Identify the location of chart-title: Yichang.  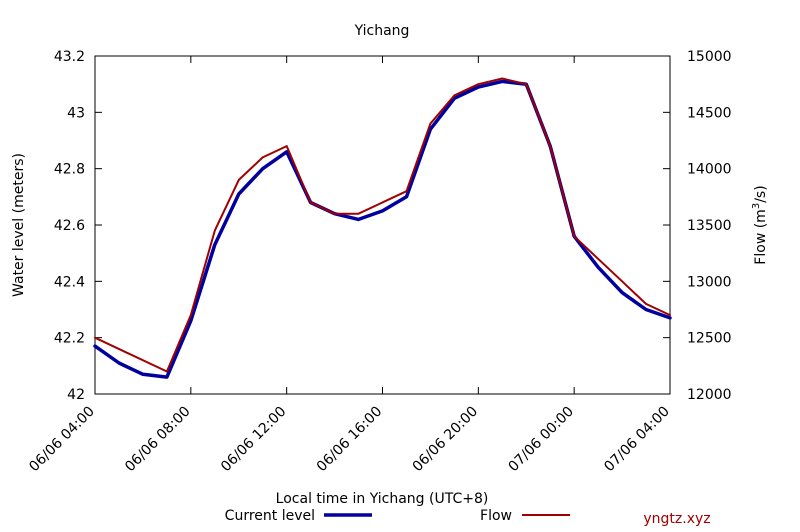
(382, 31).